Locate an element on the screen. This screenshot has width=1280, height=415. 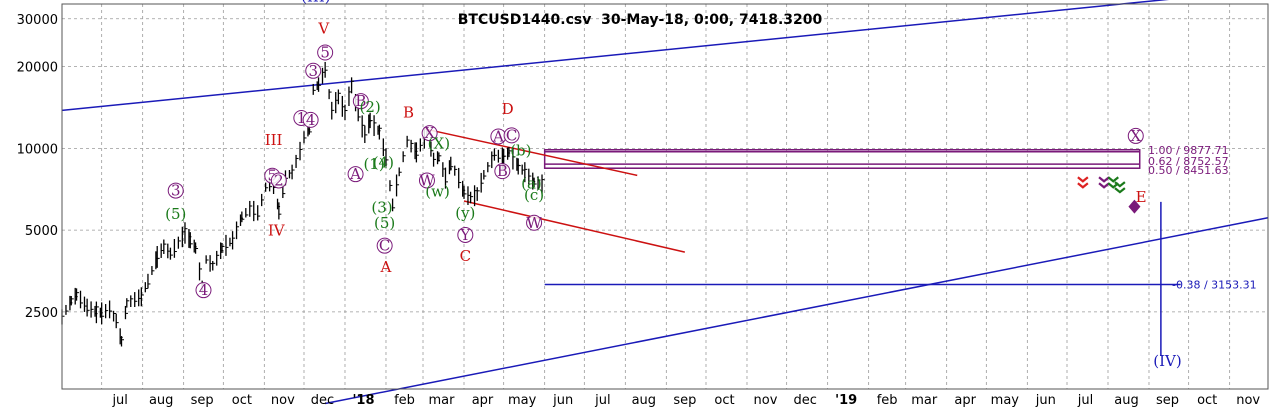
wave-label: 1 is located at coordinates (302, 118).